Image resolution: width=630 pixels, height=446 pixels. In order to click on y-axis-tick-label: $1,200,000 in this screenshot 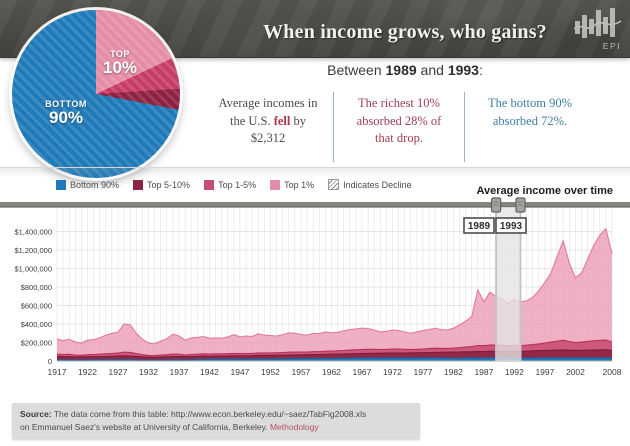, I will do `click(33, 250)`.